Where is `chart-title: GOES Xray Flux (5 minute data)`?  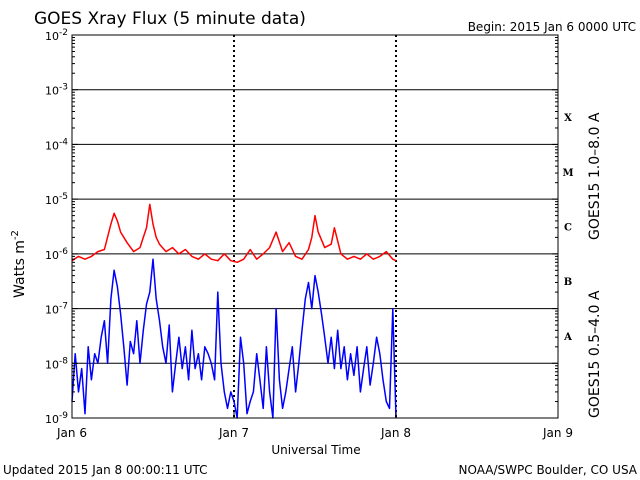
chart-title: GOES Xray Flux (5 minute data) is located at coordinates (170, 19).